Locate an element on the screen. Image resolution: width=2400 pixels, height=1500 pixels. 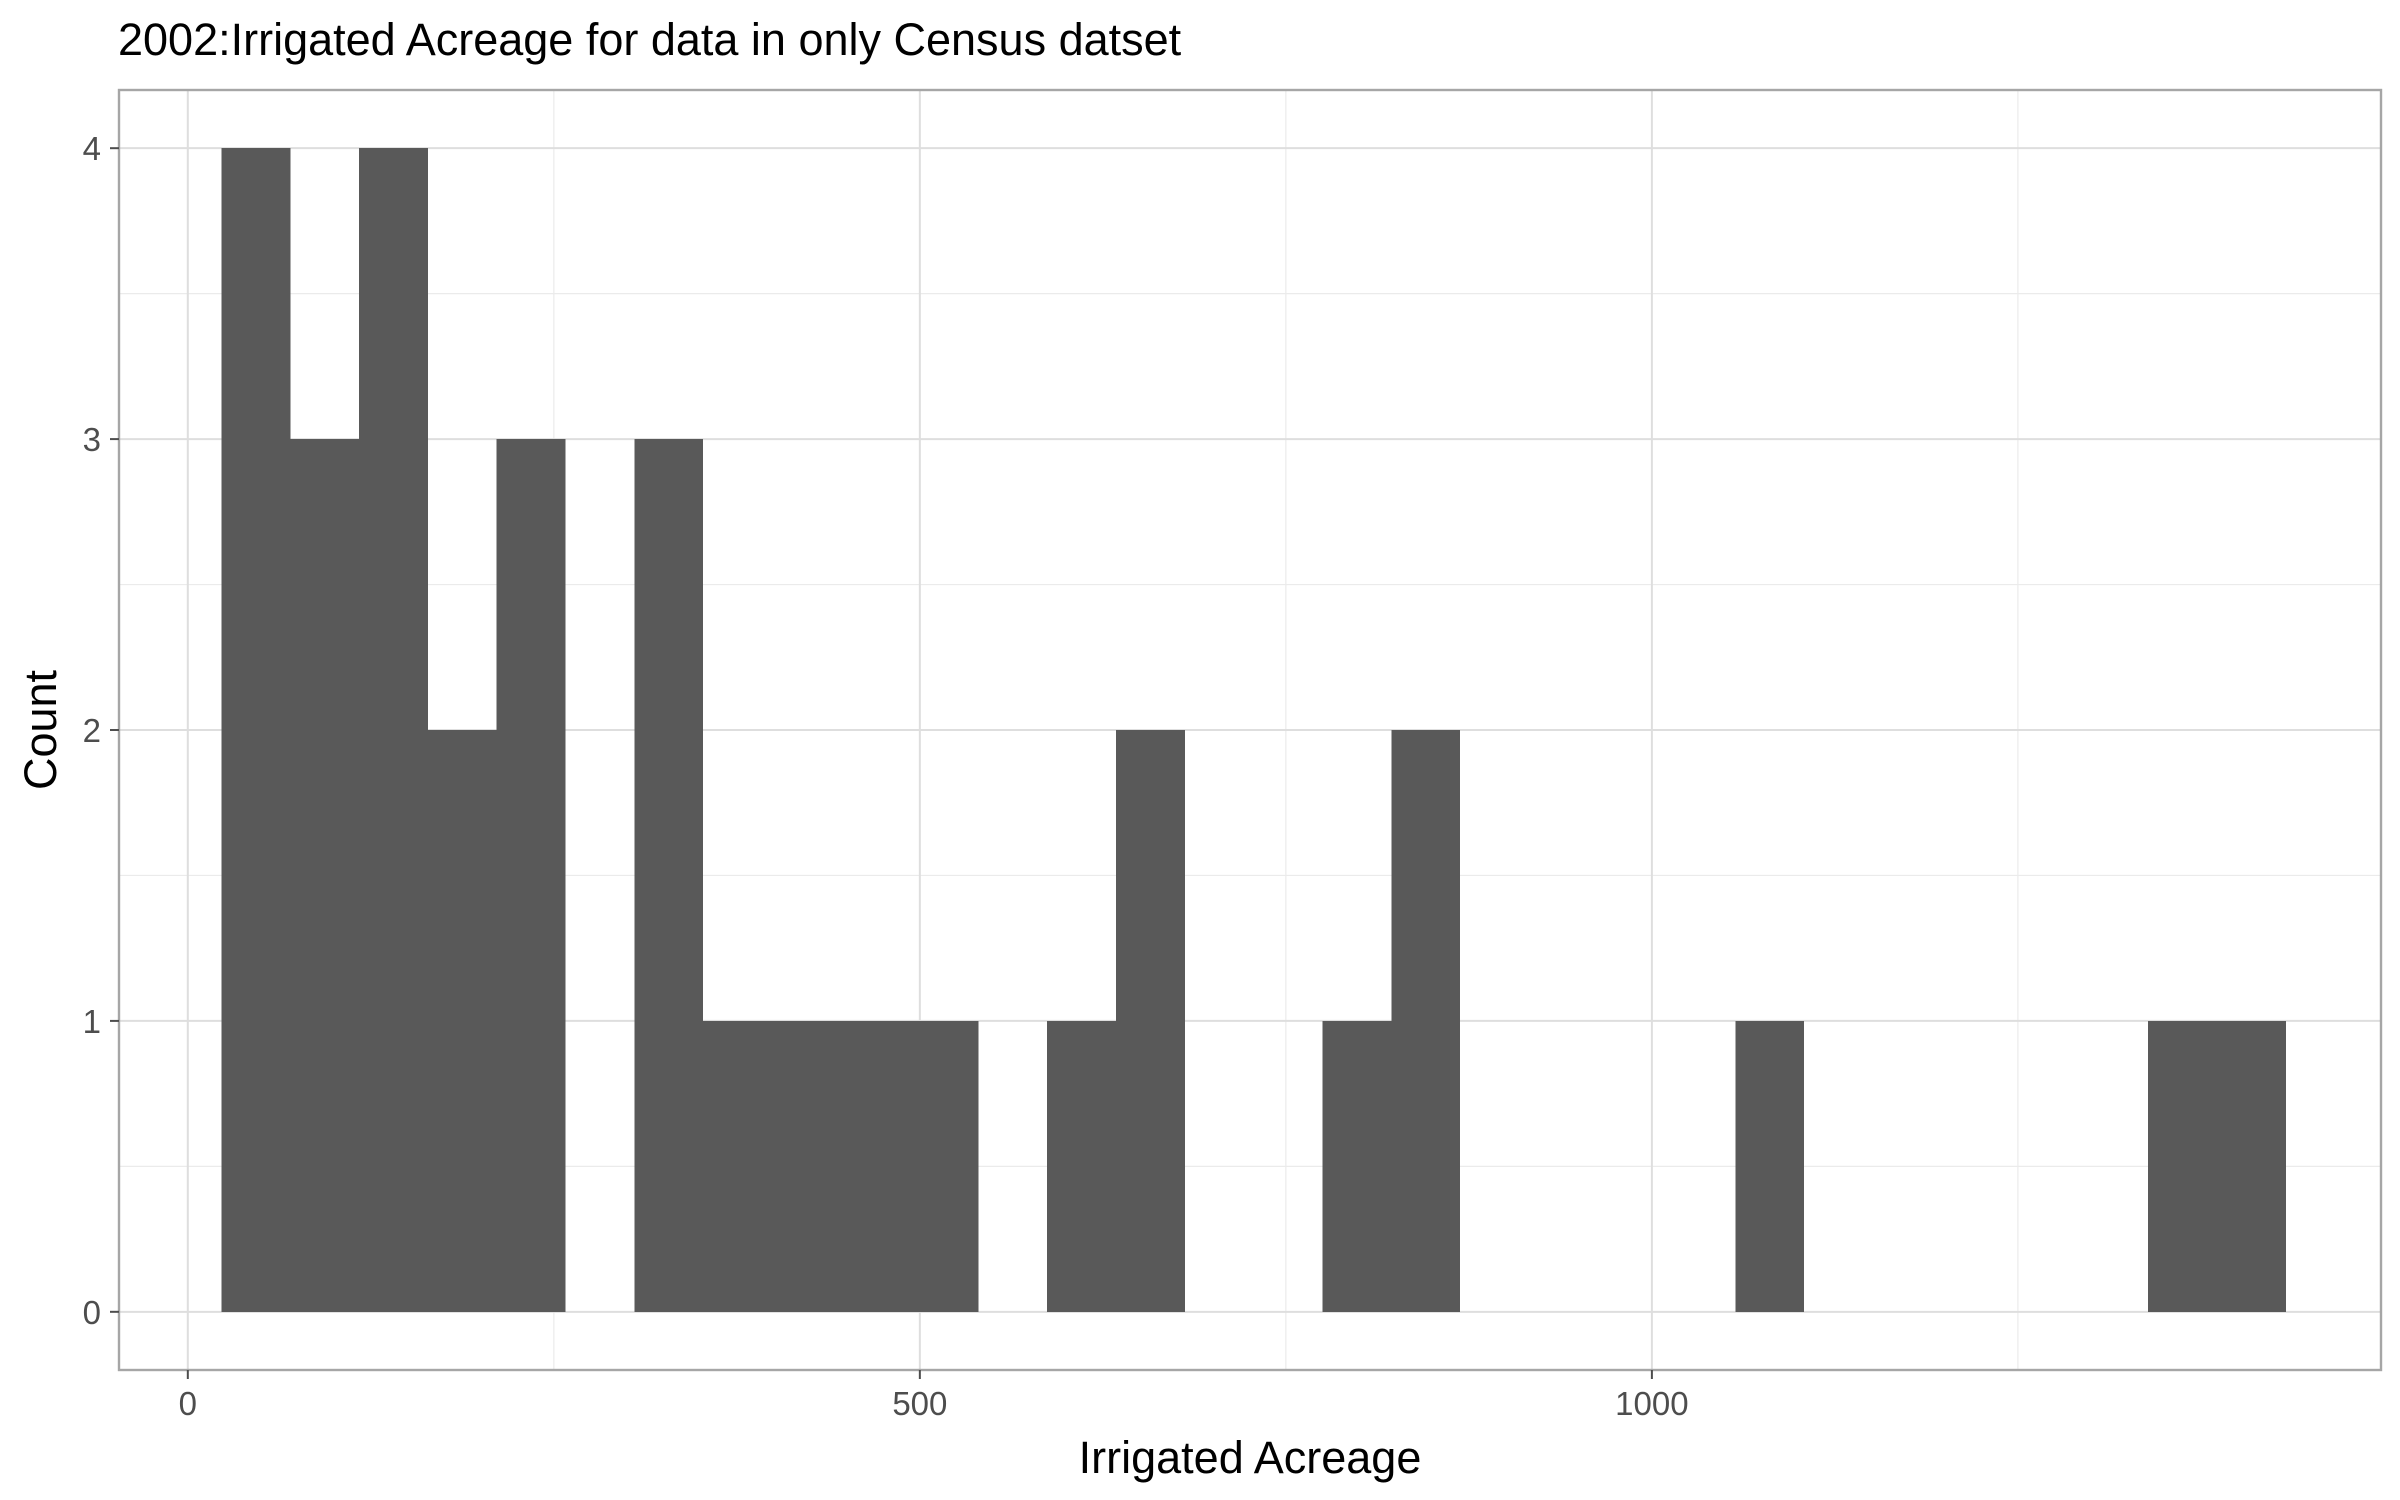
y-axis-title: Count is located at coordinates (40, 729).